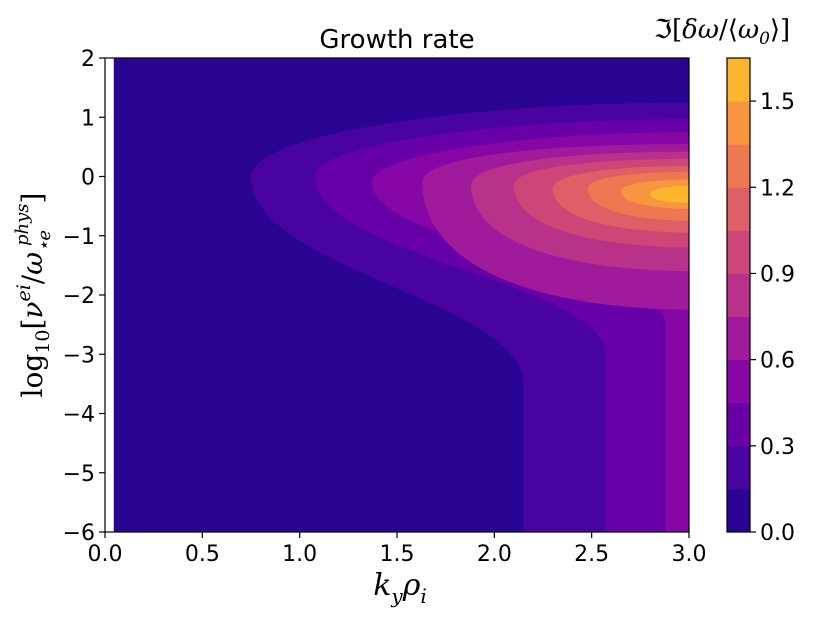  Describe the element at coordinates (79, 296) in the screenshot. I see `y-tick-label: −2` at that location.